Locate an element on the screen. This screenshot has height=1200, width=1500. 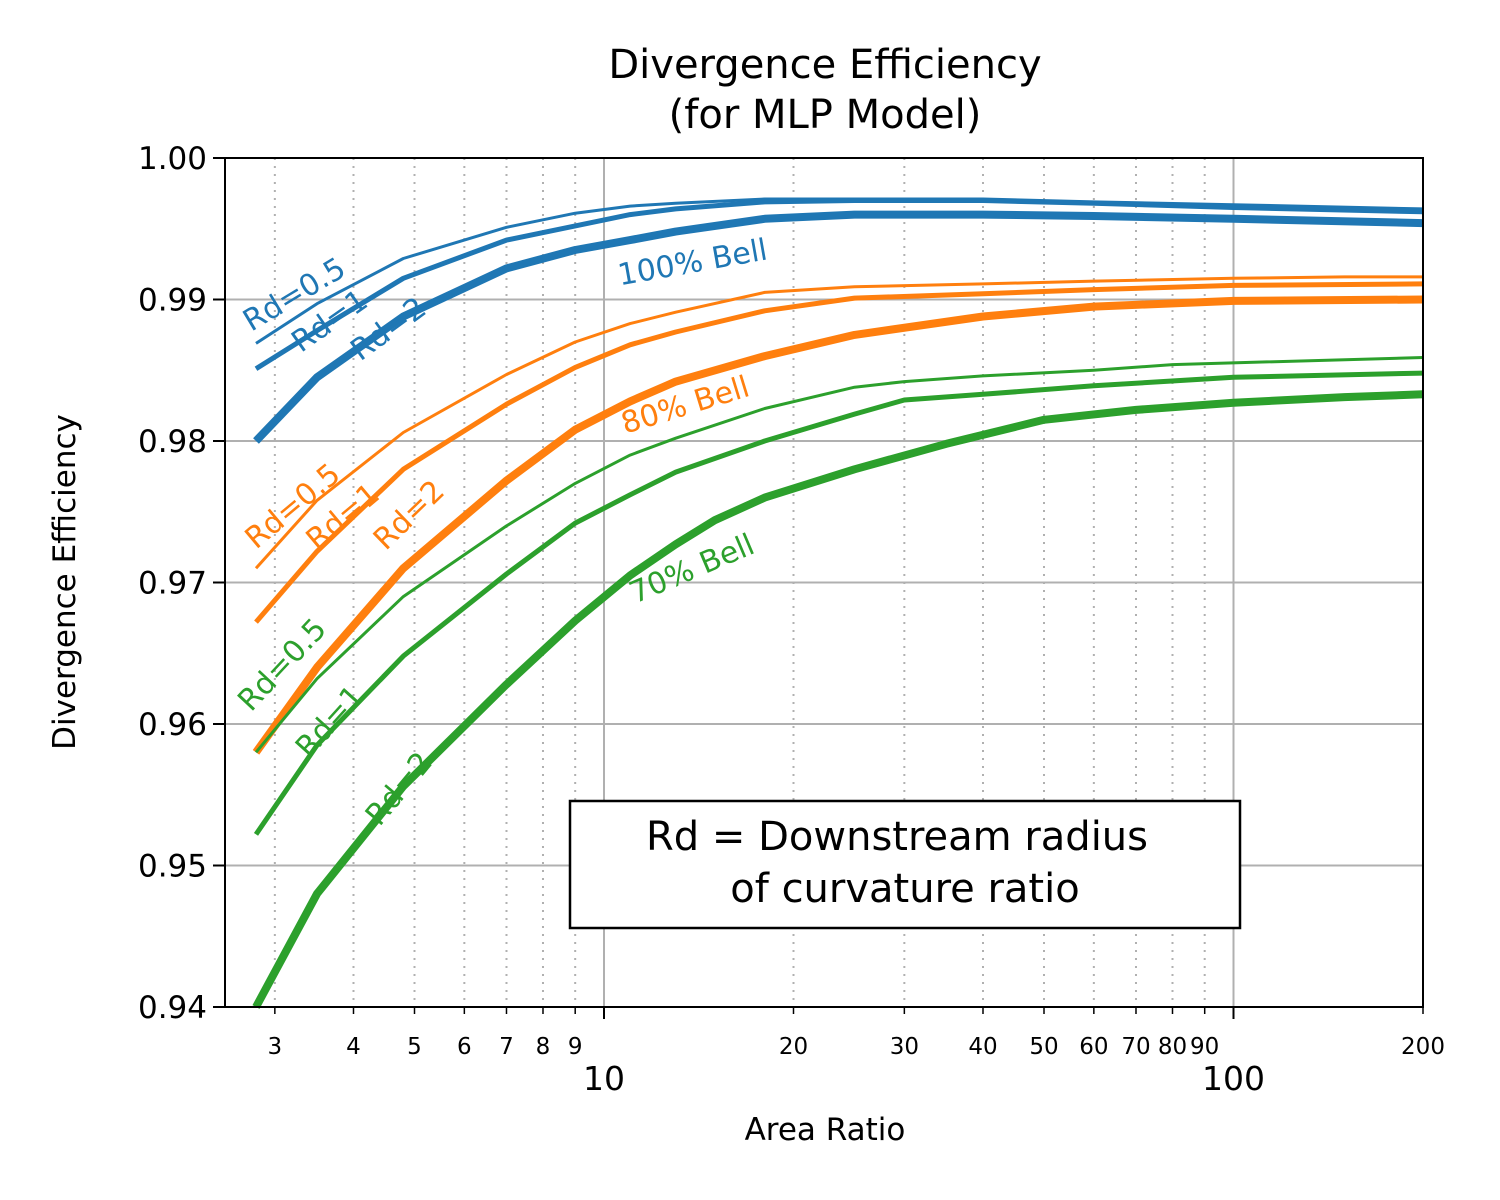
x-minor-tick-label: 200 is located at coordinates (1423, 1047).